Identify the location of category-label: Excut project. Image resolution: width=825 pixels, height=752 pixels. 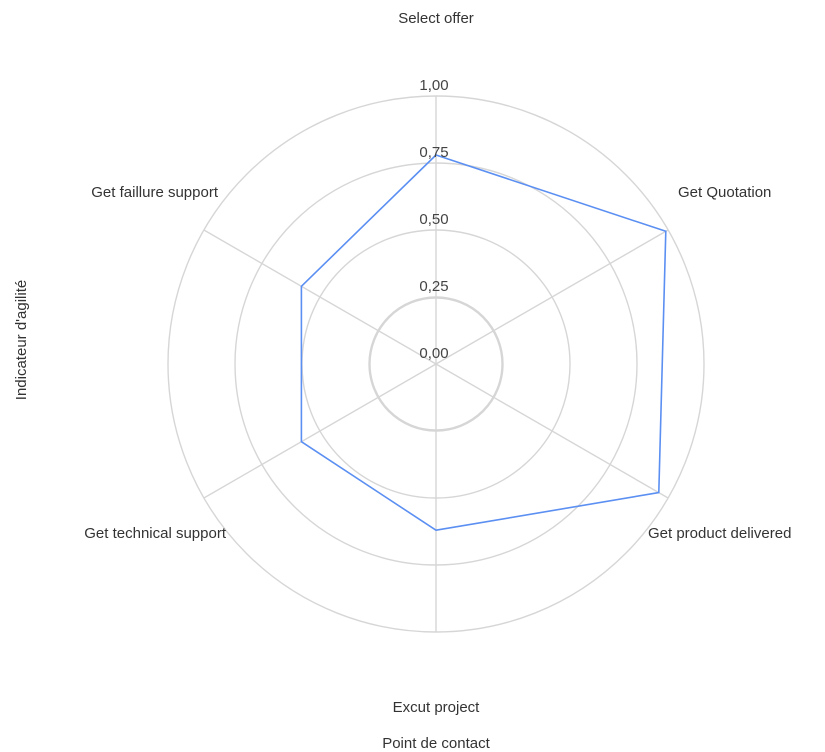
(437, 707).